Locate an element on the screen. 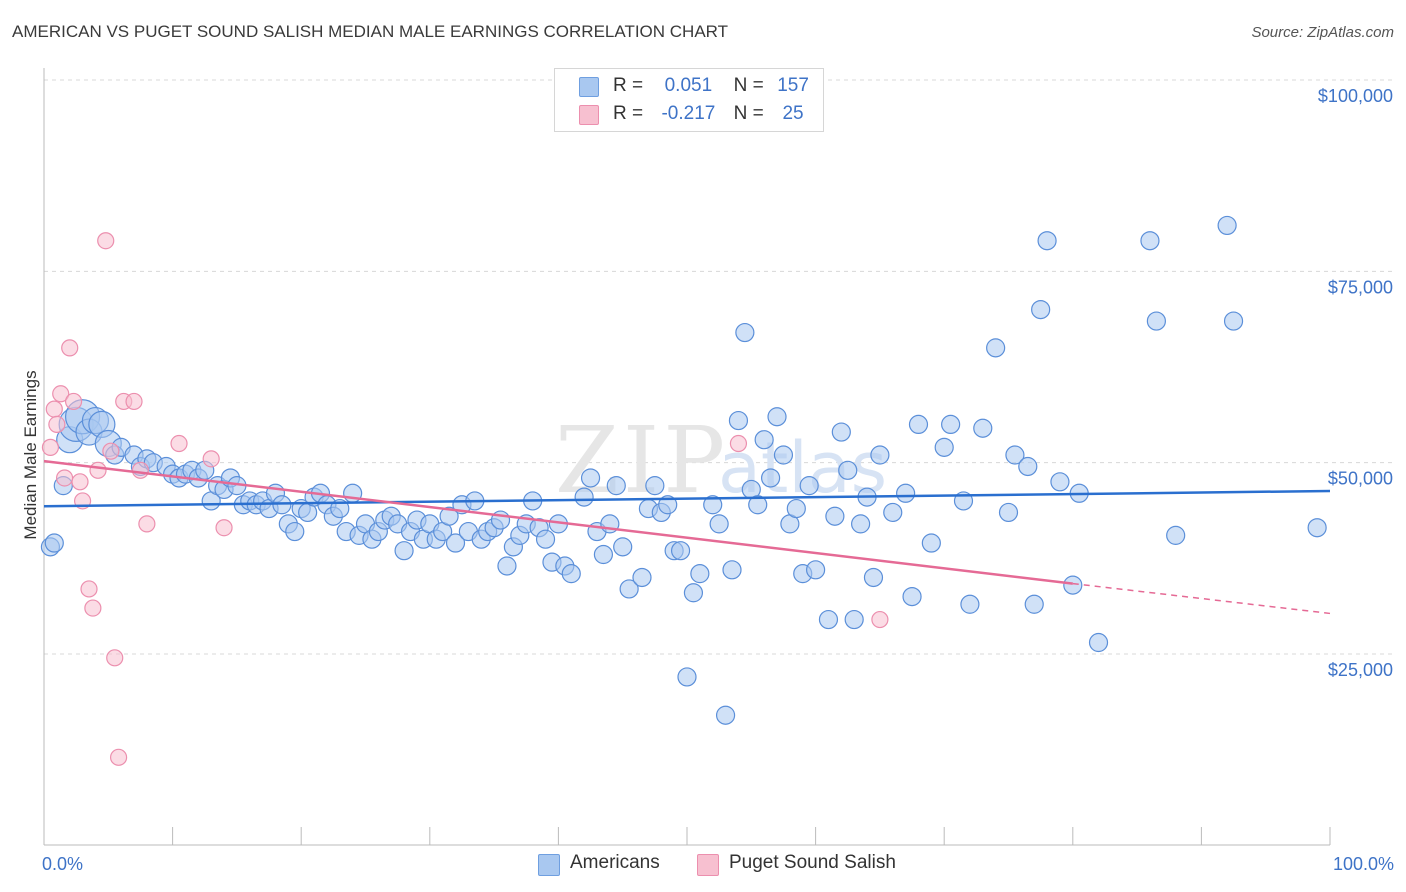 Image resolution: width=1406 pixels, height=892 pixels. legend-n-value-puget-sound-salish: 25 is located at coordinates (793, 113).